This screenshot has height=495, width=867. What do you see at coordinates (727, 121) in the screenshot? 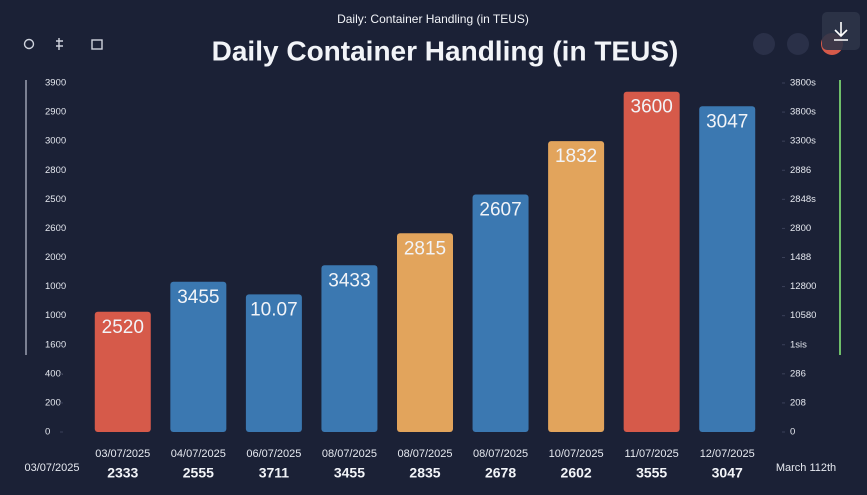
I see `bar-label: 3047` at bounding box center [727, 121].